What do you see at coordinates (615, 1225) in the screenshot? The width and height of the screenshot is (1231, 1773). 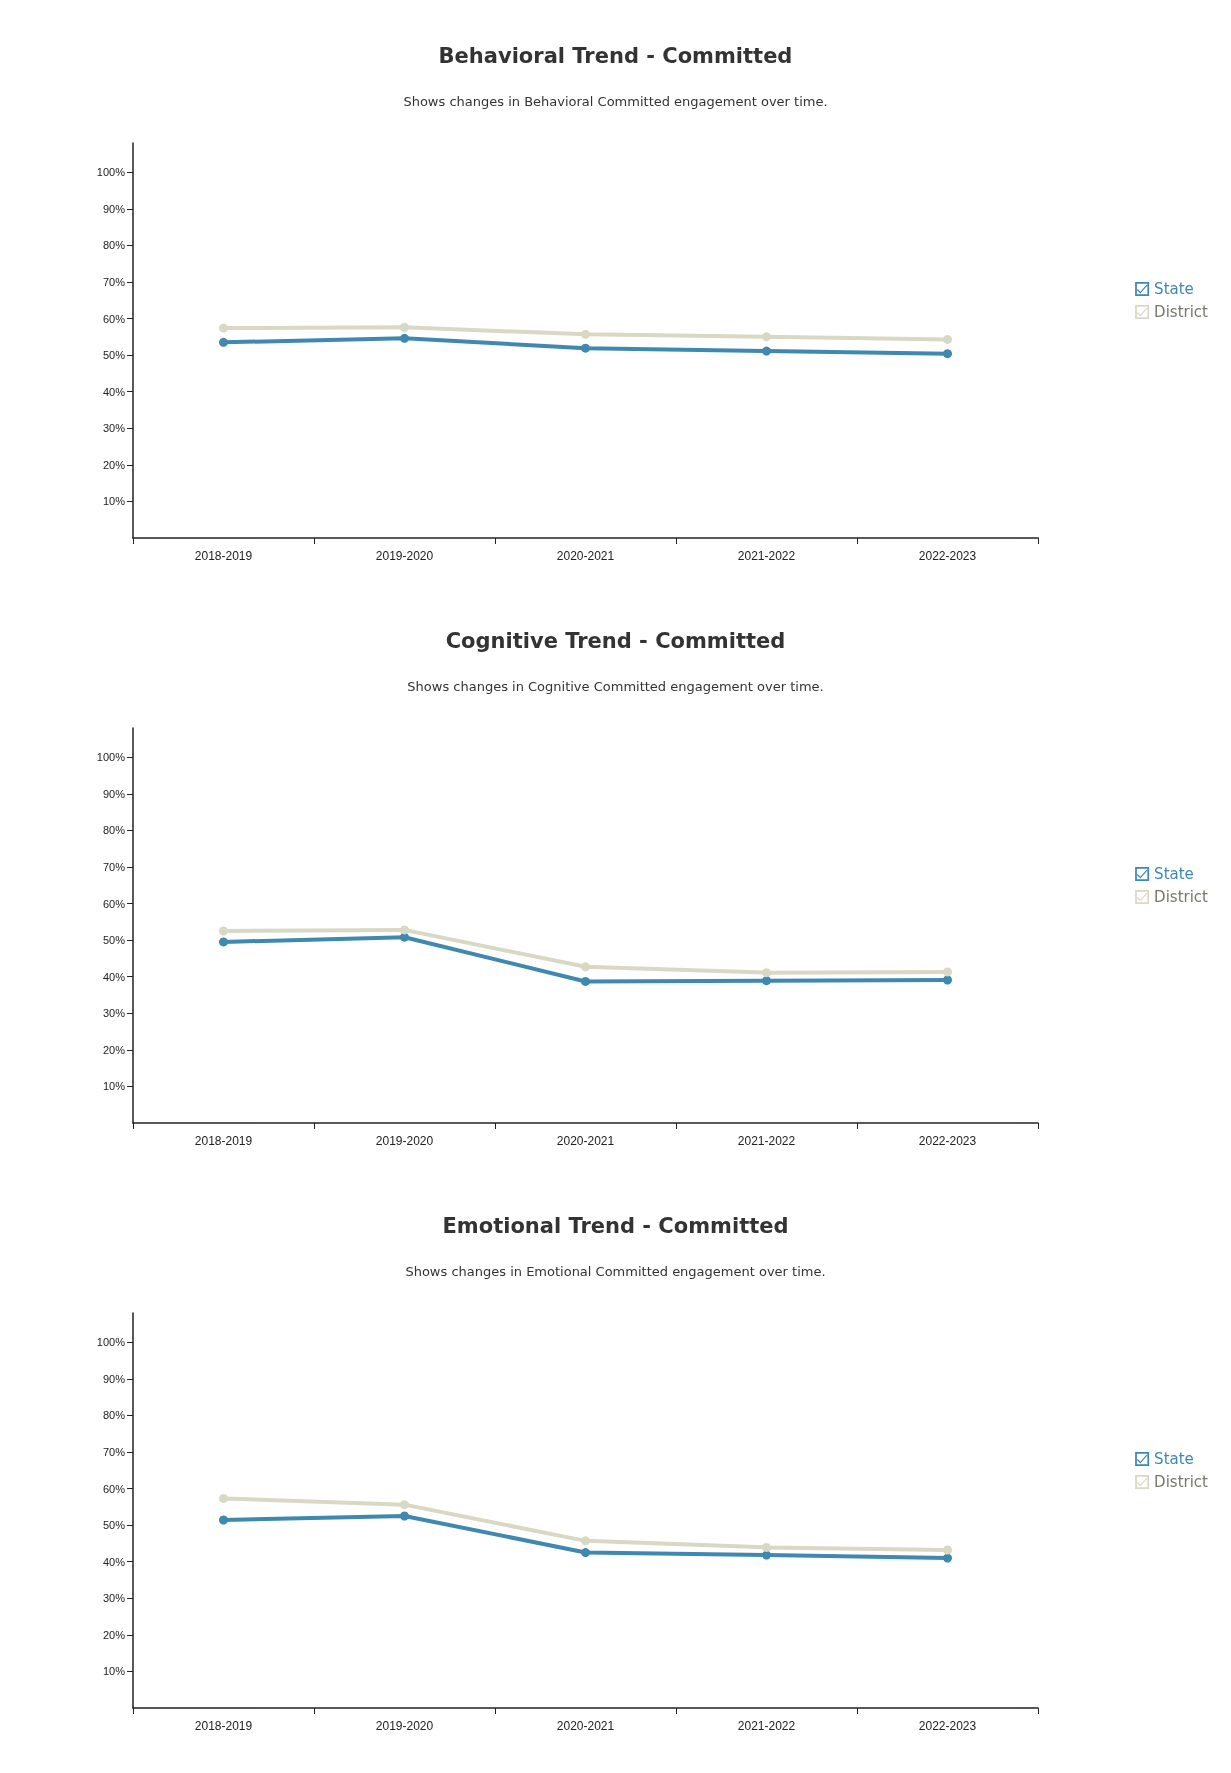 I see `chart-title: Emotional Trend - Committed` at bounding box center [615, 1225].